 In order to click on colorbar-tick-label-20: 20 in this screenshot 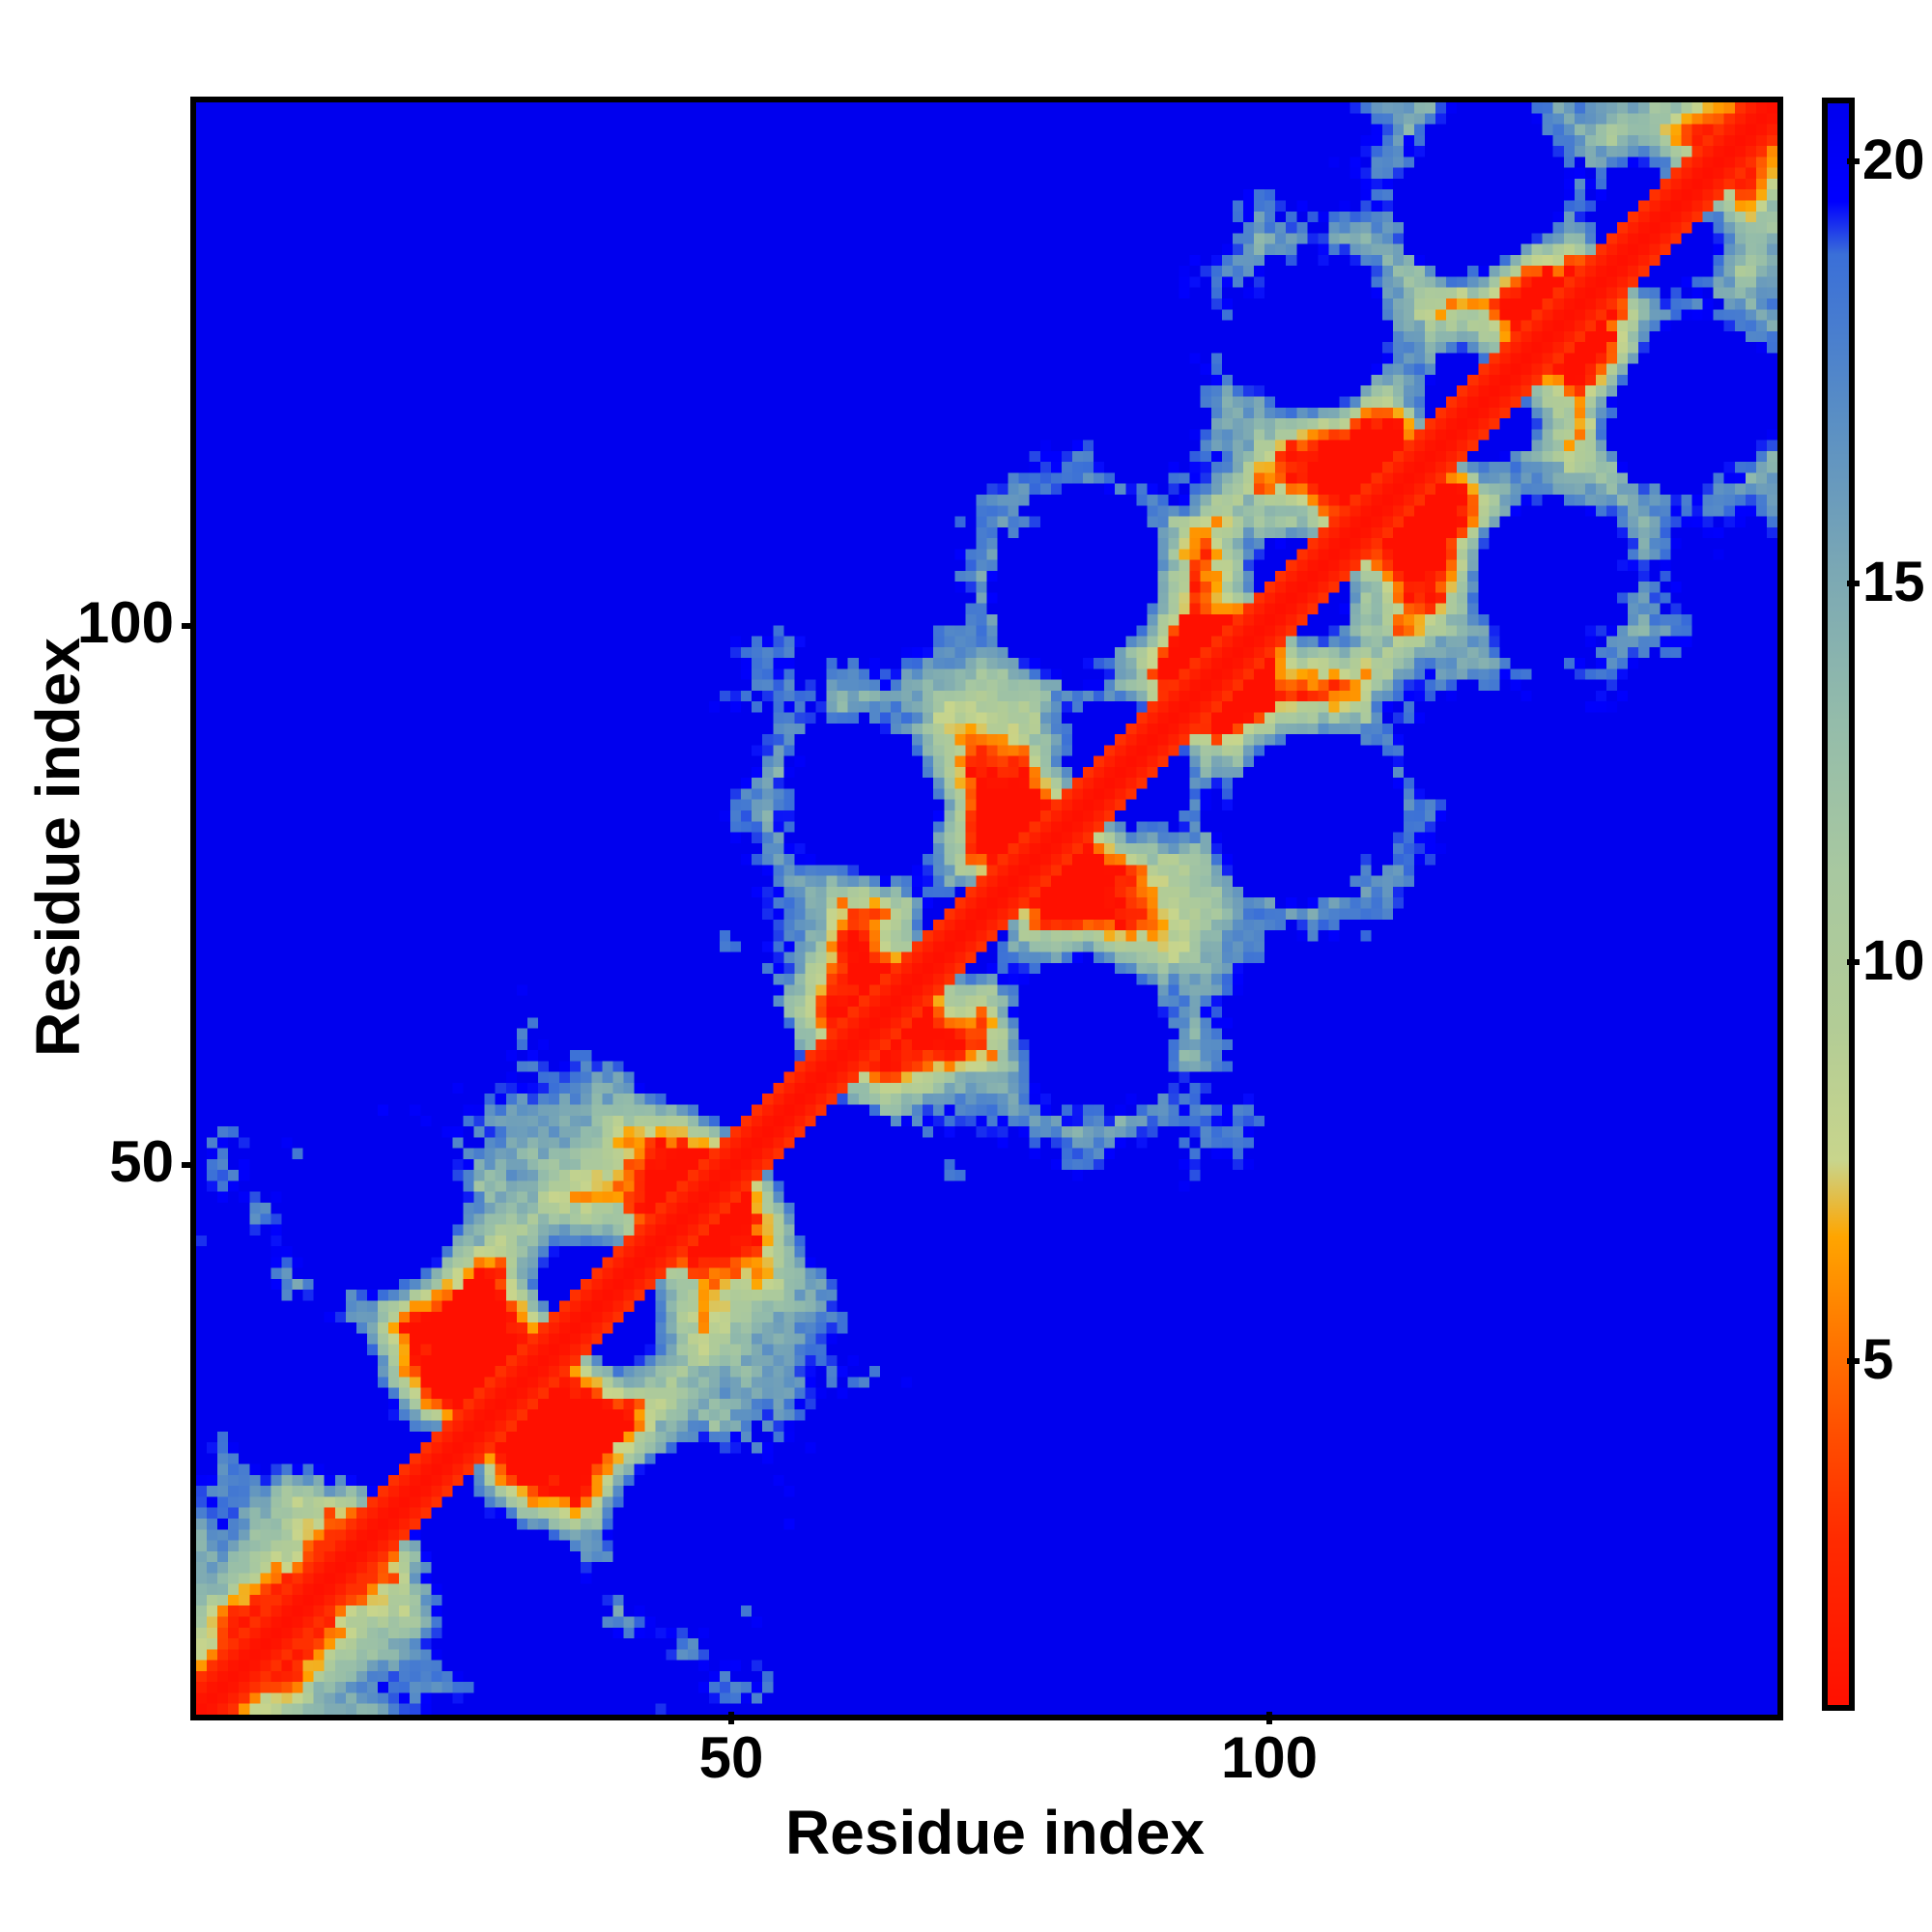, I will do `click(1893, 159)`.